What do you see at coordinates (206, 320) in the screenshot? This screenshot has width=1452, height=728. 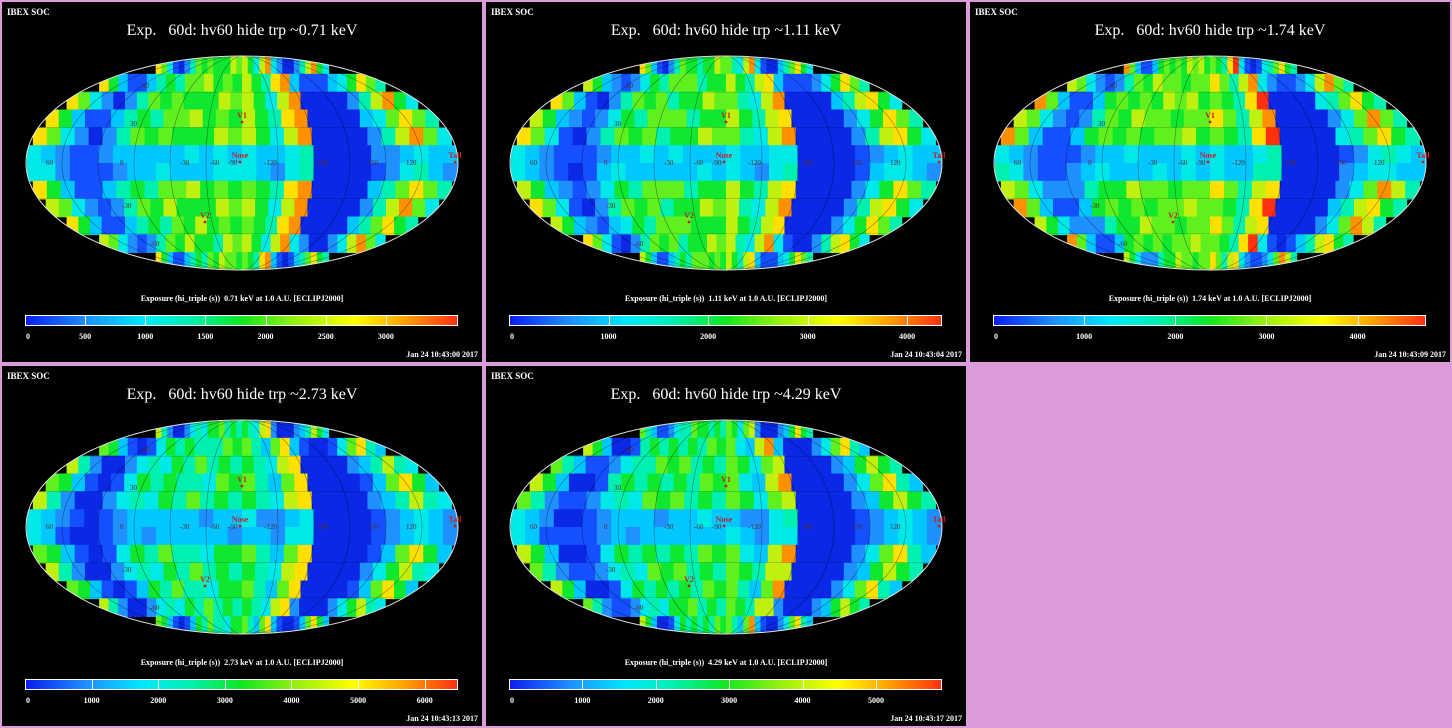 I see `colorbar-tick` at bounding box center [206, 320].